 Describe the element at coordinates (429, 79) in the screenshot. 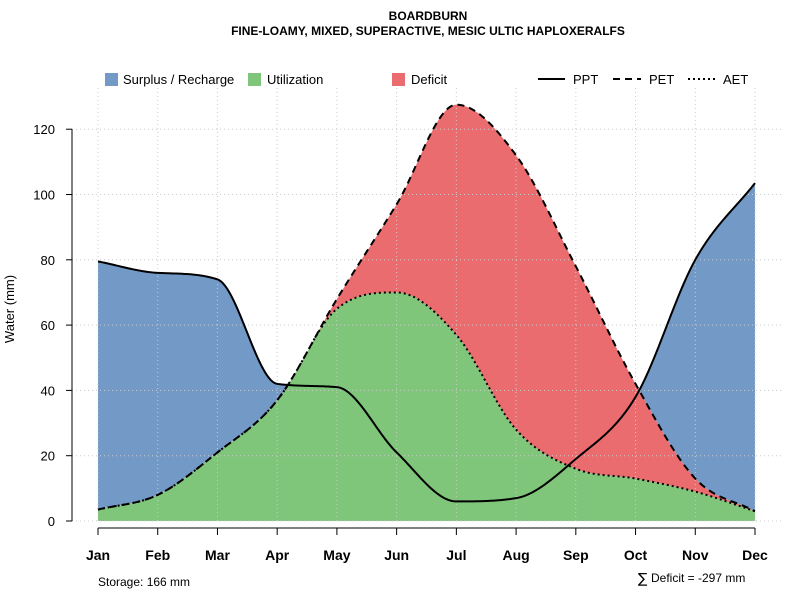

I see `legend-label-deficit: Deficit` at that location.